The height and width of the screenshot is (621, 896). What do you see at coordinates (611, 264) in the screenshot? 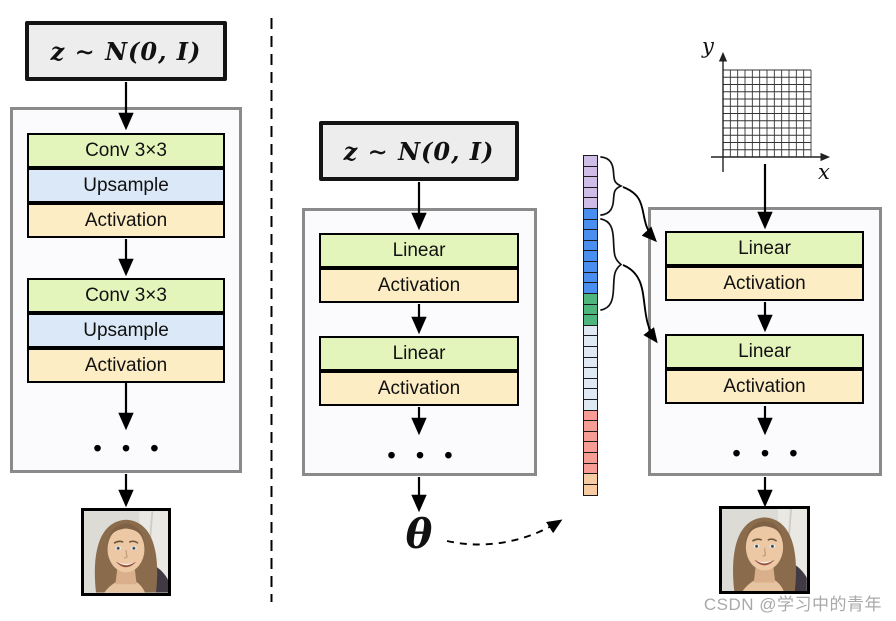
I see `brace-blue-segment` at bounding box center [611, 264].